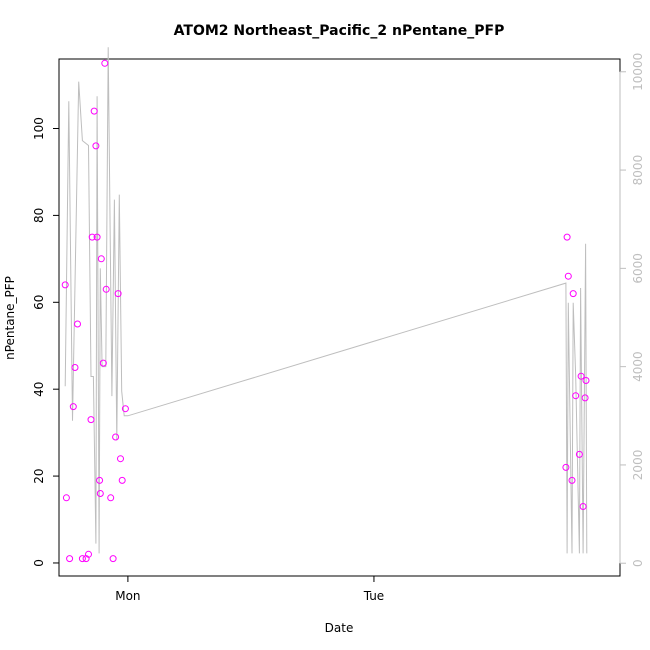 The height and width of the screenshot is (650, 650). Describe the element at coordinates (638, 72) in the screenshot. I see `y2-tick-label-5: 10000` at that location.